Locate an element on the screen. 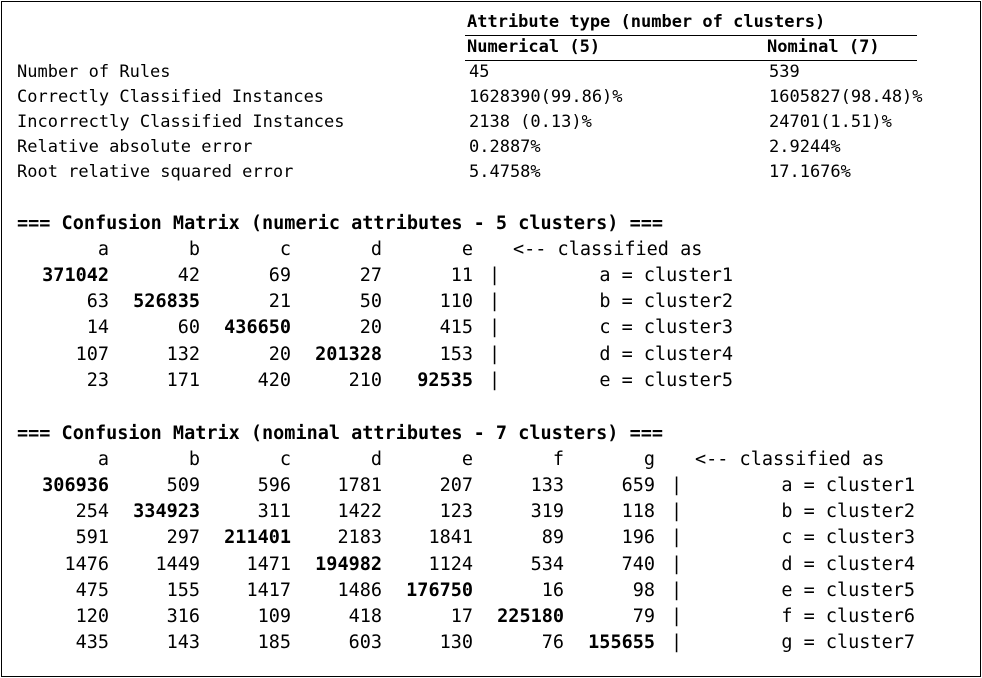  row-class-label: e = cluster5 is located at coordinates (666, 380).